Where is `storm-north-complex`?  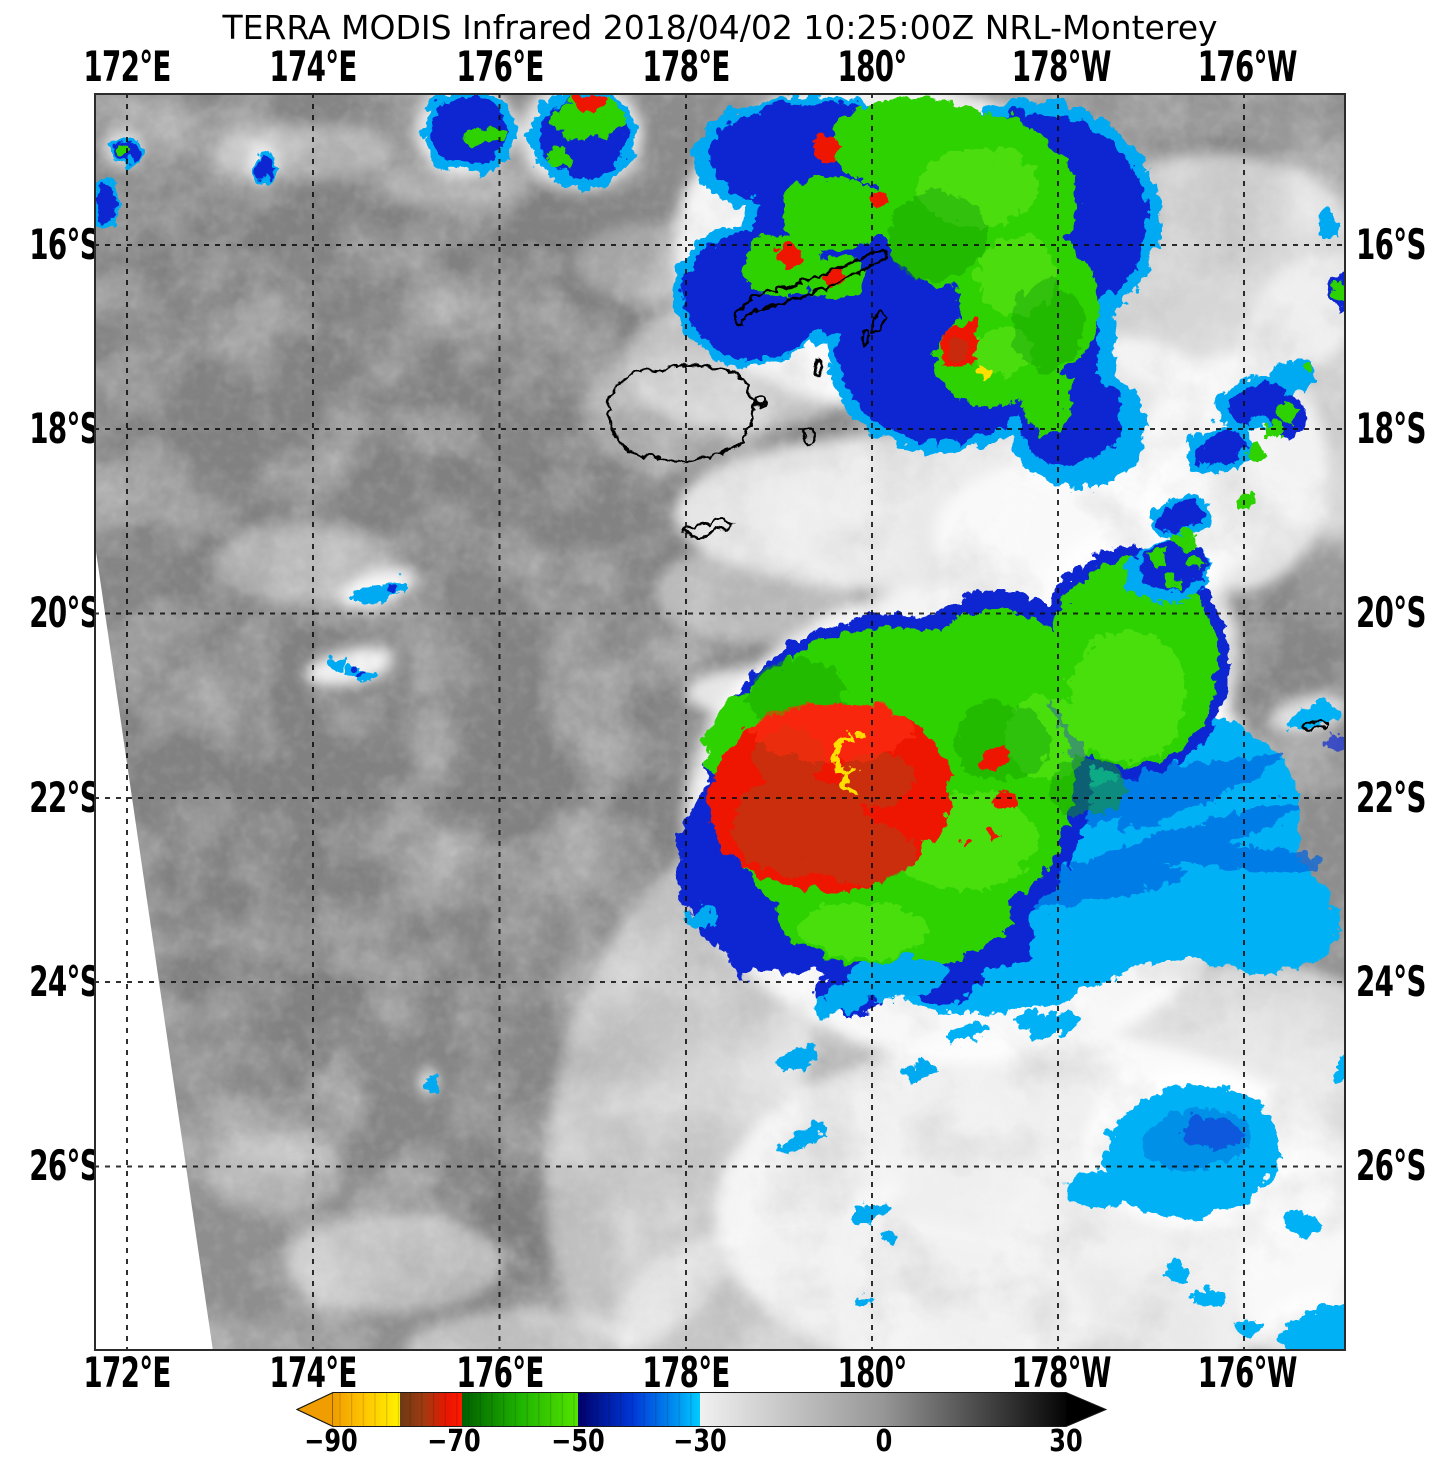 storm-north-complex is located at coordinates (788, 289).